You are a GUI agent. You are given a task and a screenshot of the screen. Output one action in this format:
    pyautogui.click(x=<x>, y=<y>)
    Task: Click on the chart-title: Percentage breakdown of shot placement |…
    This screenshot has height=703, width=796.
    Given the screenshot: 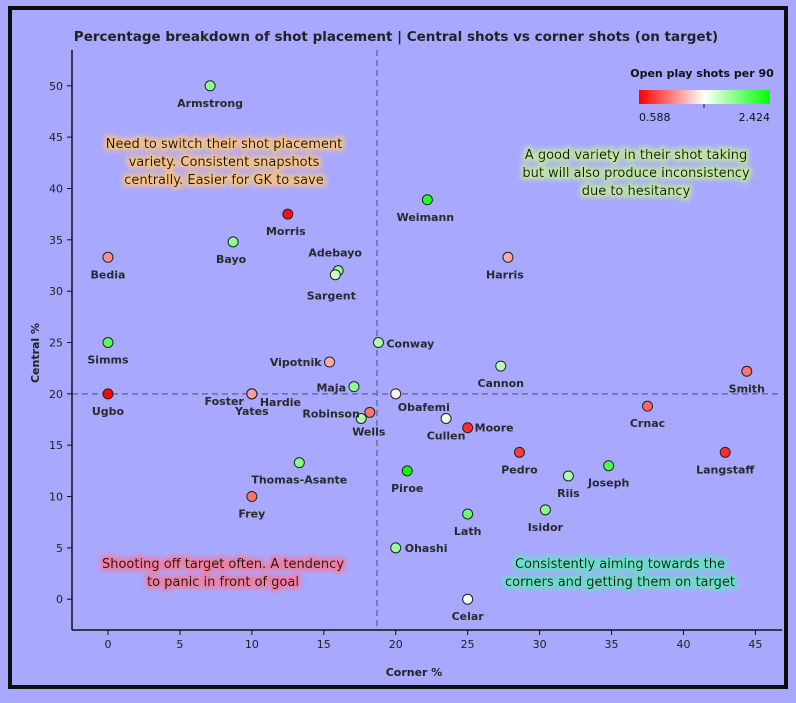 What is the action you would take?
    pyautogui.click(x=396, y=37)
    